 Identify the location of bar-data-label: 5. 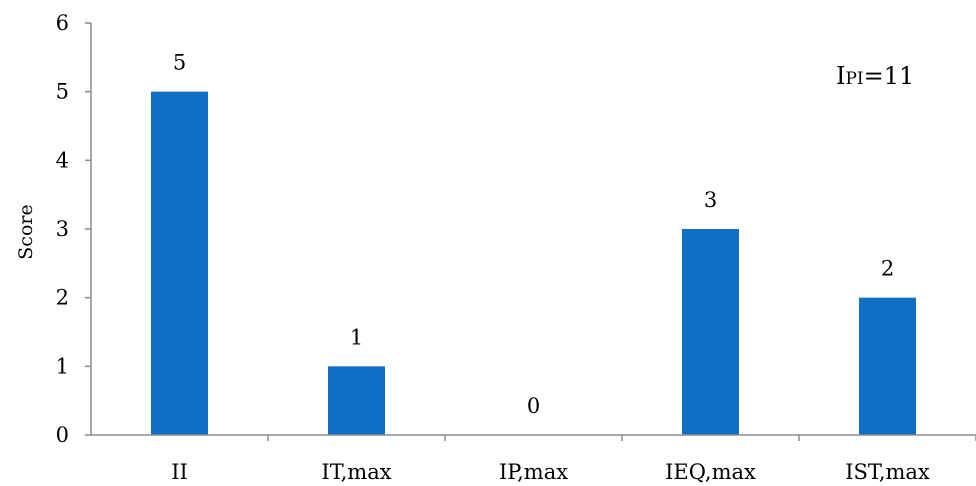
(179, 63).